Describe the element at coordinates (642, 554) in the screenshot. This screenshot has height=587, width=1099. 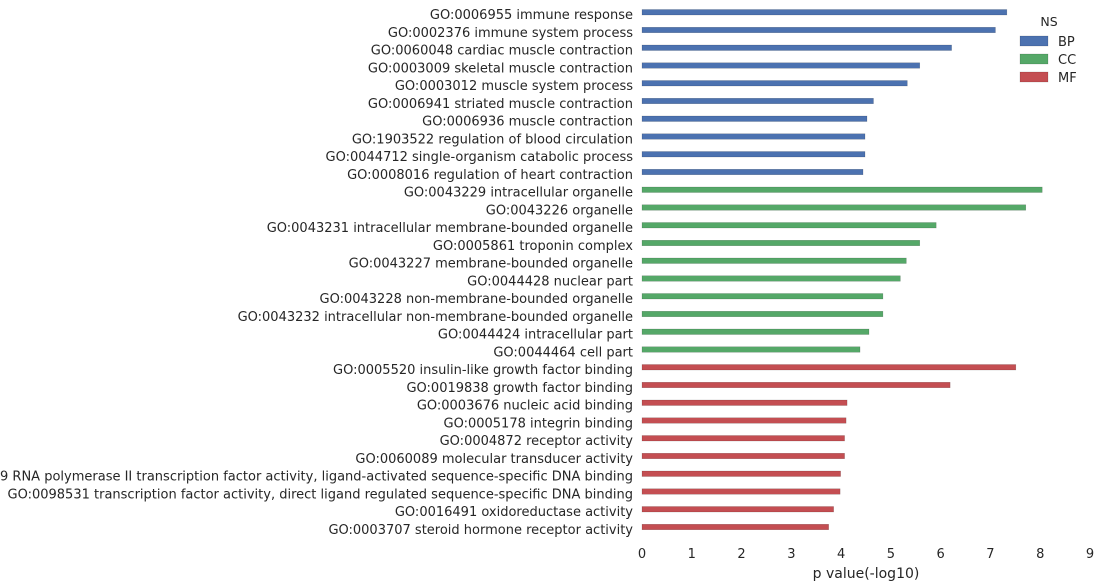
I see `x-tick-label: 0` at that location.